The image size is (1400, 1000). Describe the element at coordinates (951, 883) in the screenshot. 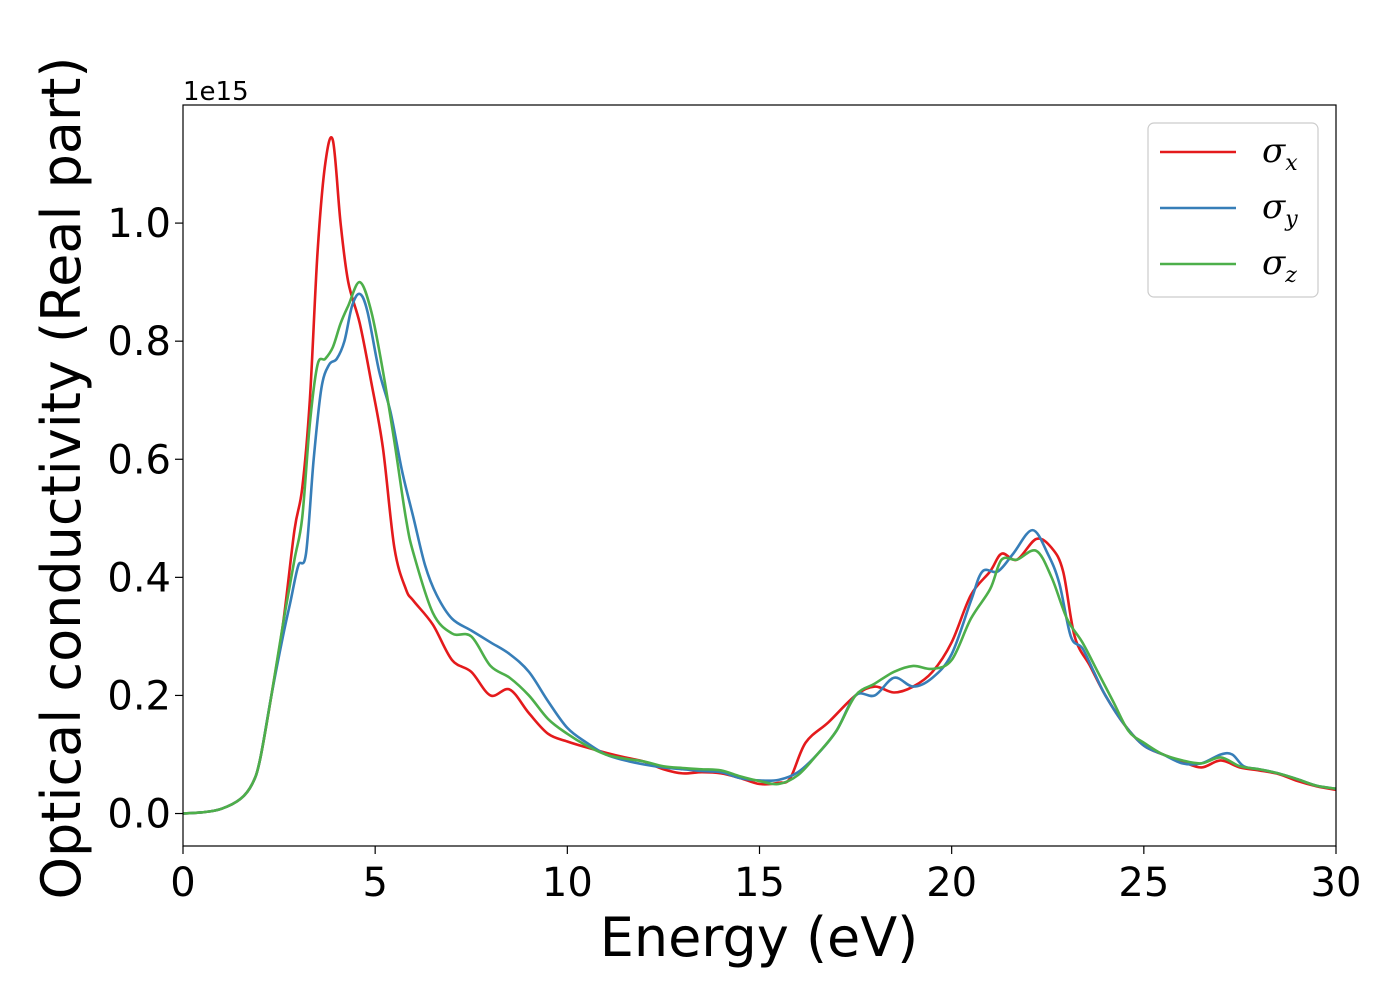

I see `x-tick-label: 20` at that location.